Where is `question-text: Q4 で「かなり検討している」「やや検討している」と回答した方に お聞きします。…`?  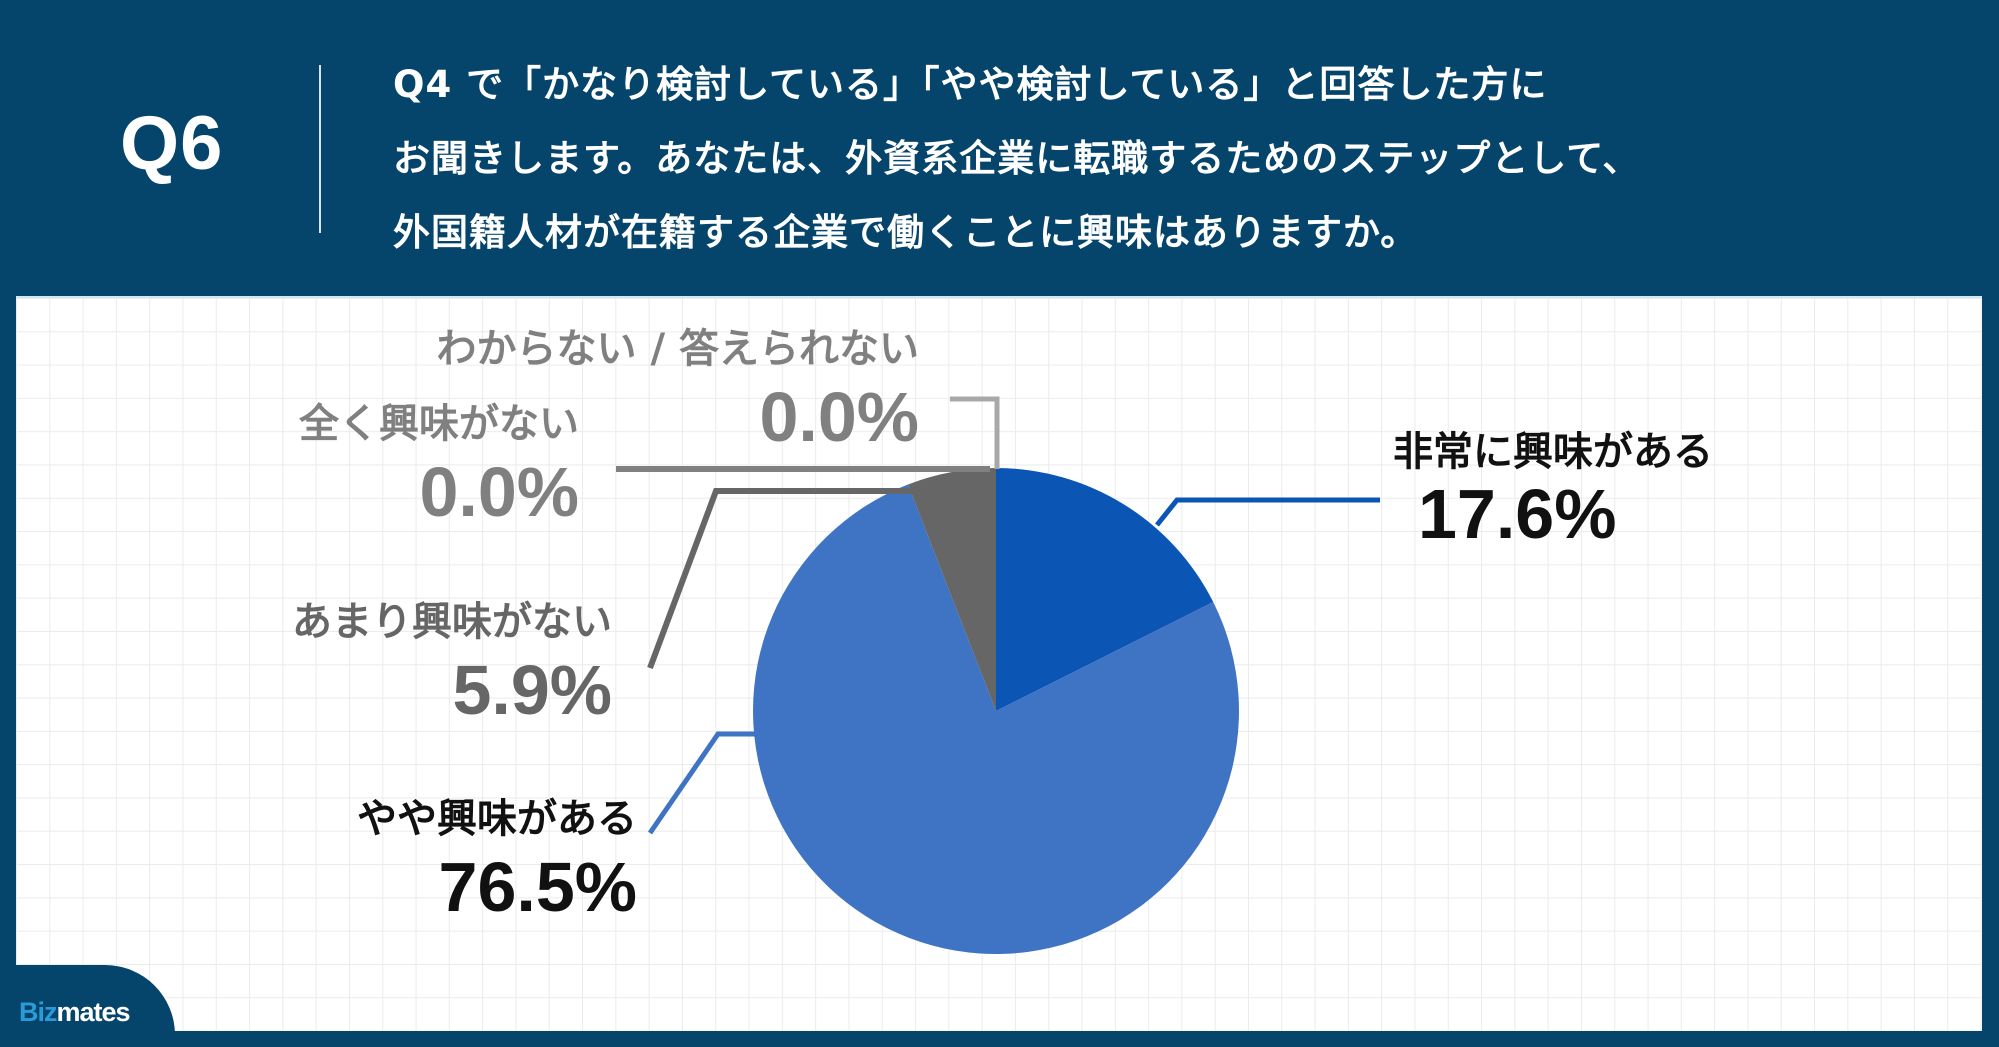 question-text: Q4 で「かなり検討している」「やや検討している」と回答した方に お聞きします。… is located at coordinates (1016, 159).